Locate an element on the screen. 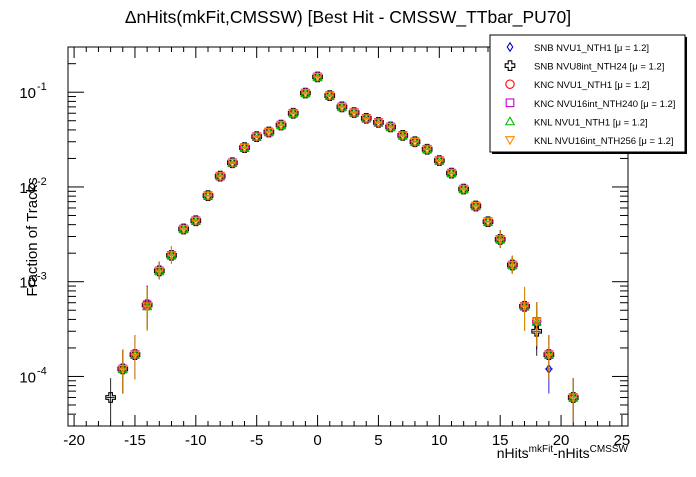 This screenshot has width=696, height=477. y-tick-label-exponent: -4 is located at coordinates (42, 371).